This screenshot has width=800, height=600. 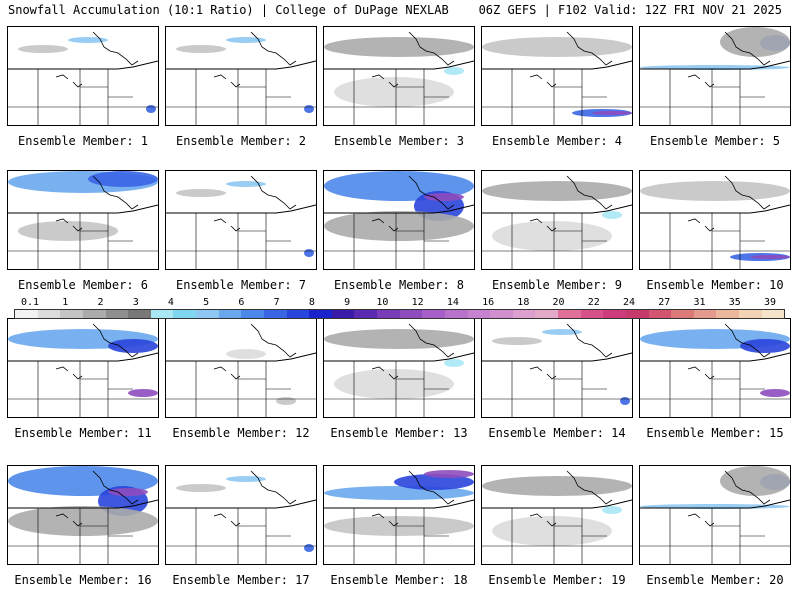 What do you see at coordinates (241, 141) in the screenshot?
I see `ensemble-member-label: Ensemble Member: 2` at bounding box center [241, 141].